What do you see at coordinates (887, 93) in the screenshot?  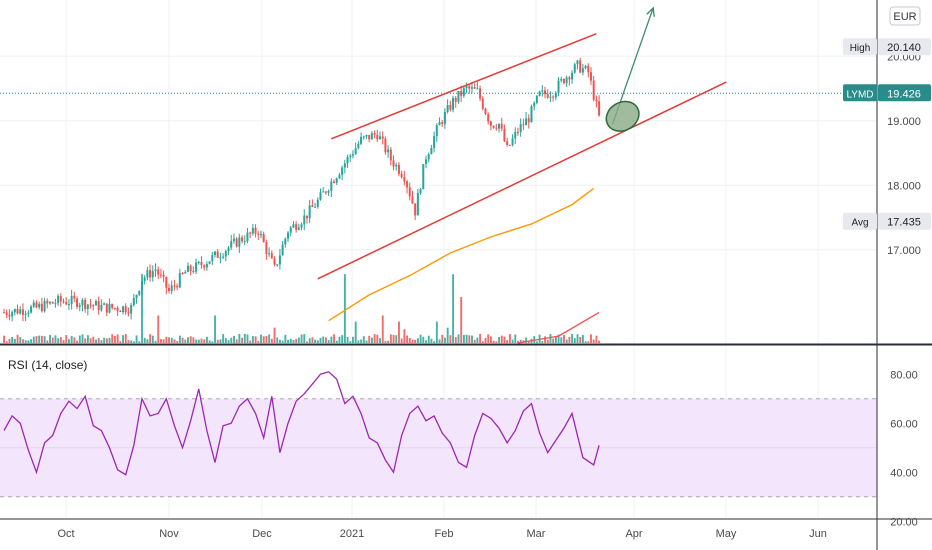 I see `last-price-tag: LYMD 19.426` at bounding box center [887, 93].